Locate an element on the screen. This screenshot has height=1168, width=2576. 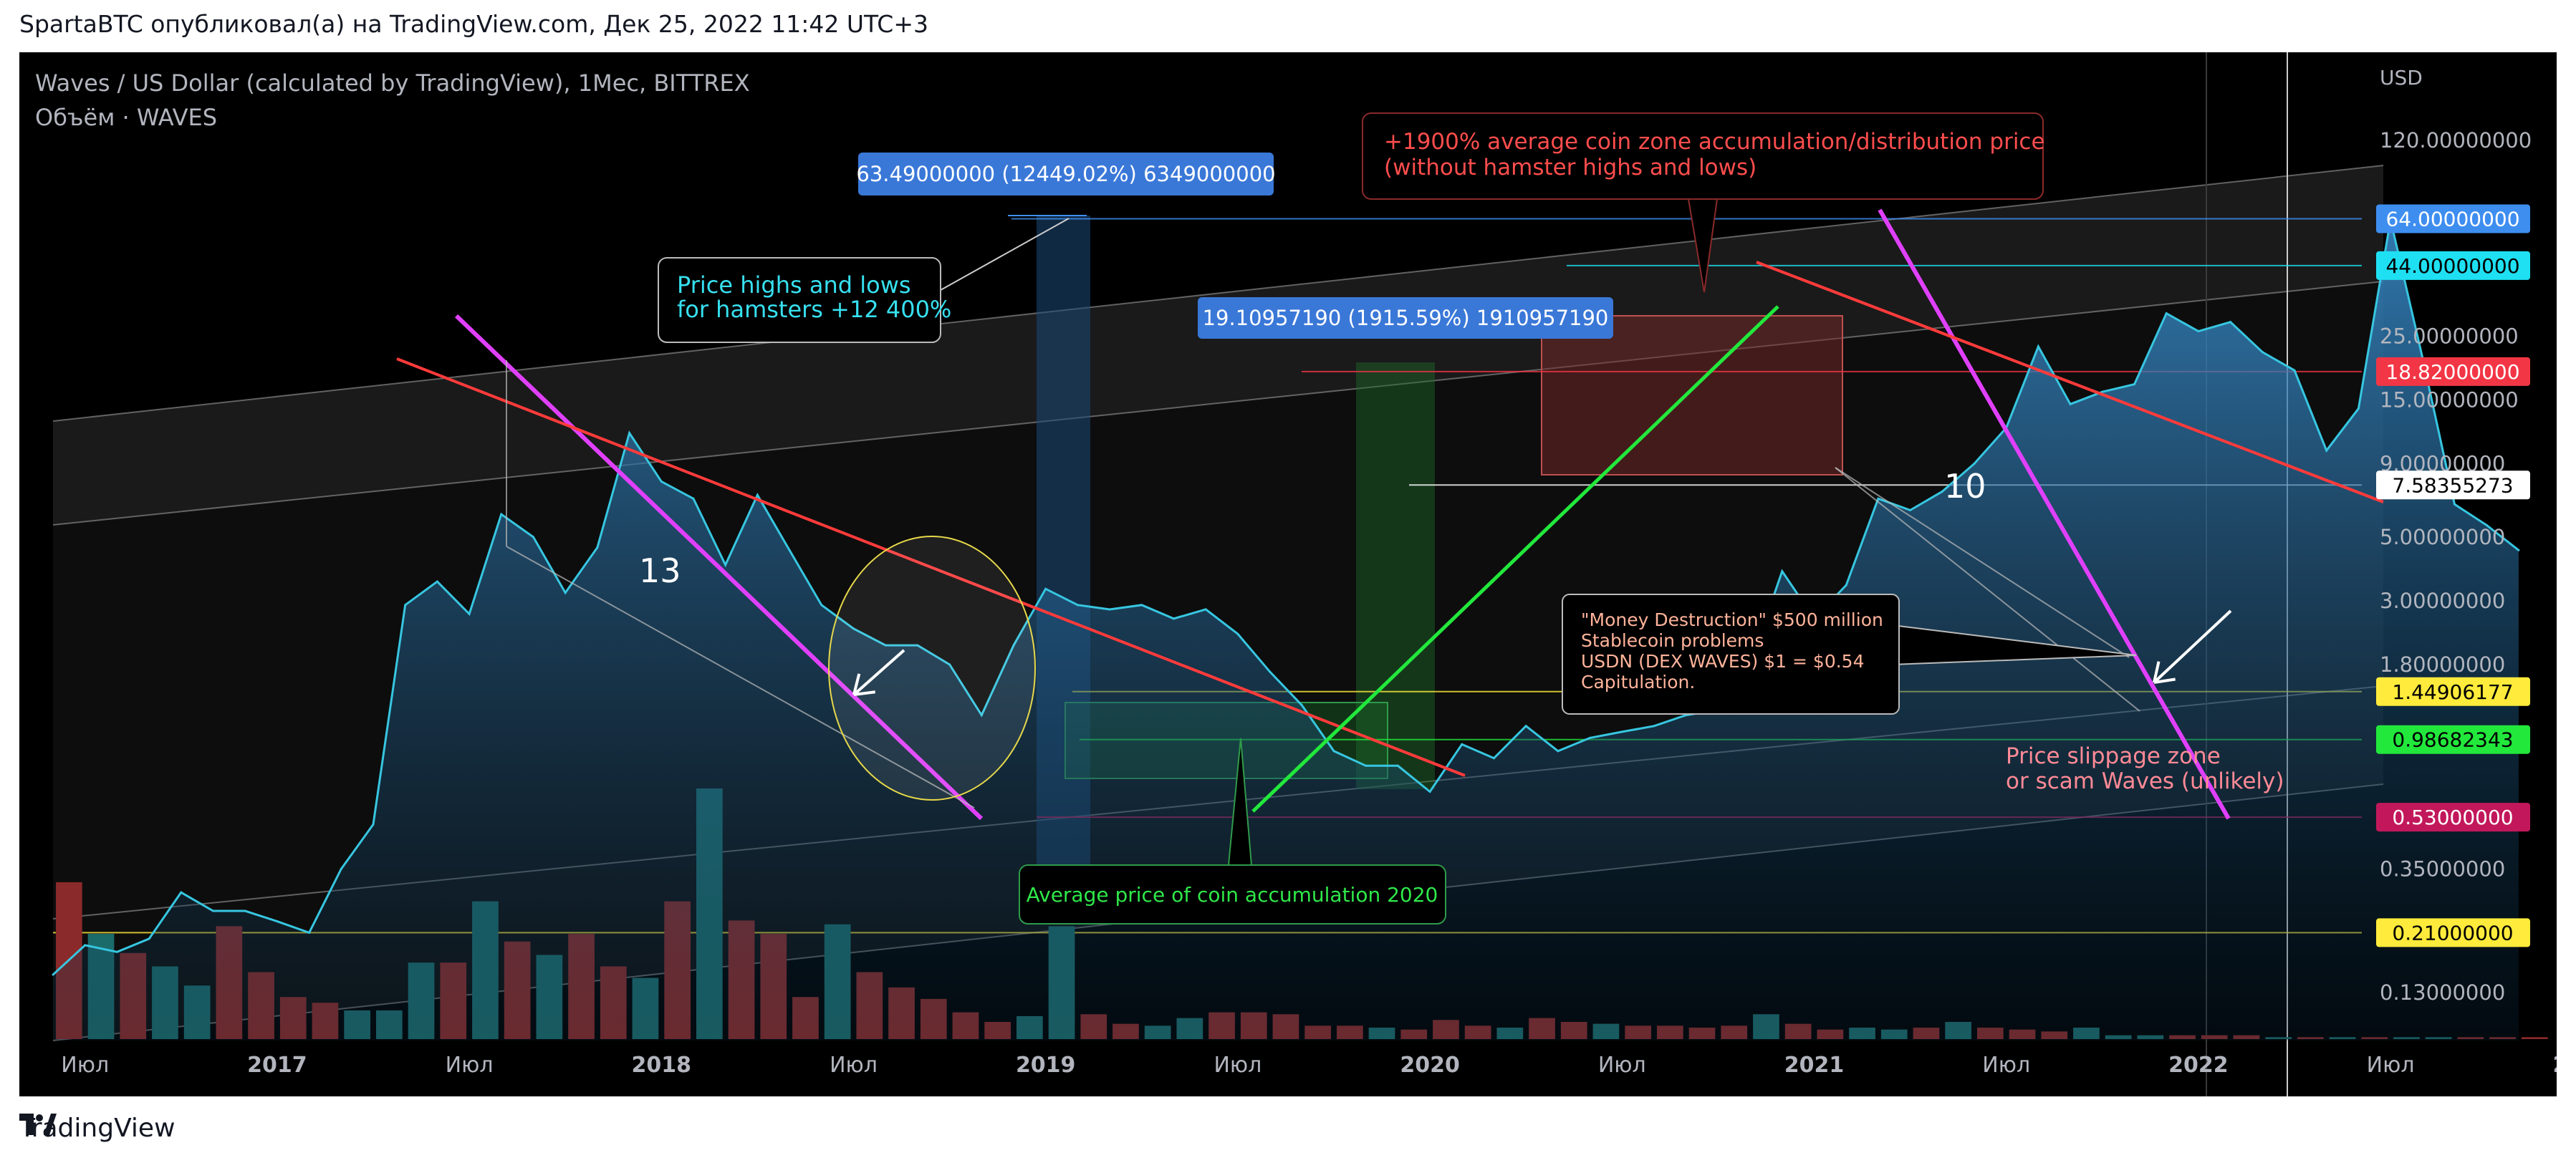
distribution-zone-box is located at coordinates (1692, 395).